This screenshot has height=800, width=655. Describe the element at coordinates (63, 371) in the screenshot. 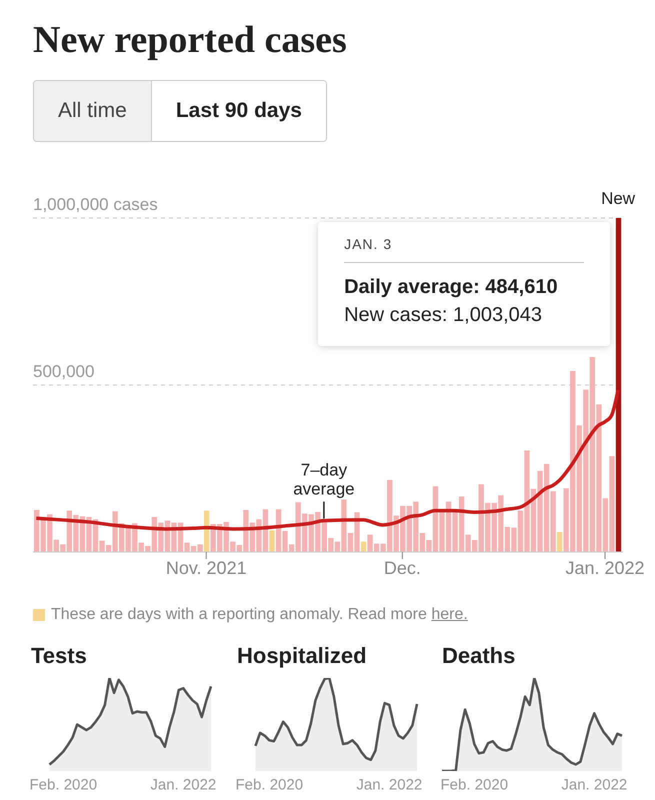

I see `y-tick-label: 500,000` at that location.